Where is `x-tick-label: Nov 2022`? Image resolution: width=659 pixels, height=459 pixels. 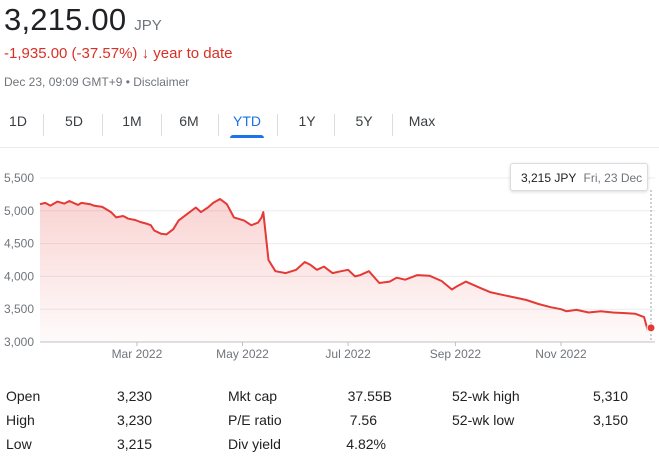 x-tick-label: Nov 2022 is located at coordinates (561, 354).